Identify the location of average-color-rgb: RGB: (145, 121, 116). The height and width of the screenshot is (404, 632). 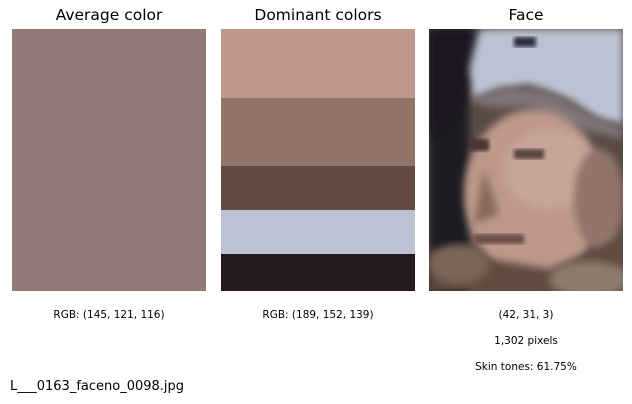
(109, 315).